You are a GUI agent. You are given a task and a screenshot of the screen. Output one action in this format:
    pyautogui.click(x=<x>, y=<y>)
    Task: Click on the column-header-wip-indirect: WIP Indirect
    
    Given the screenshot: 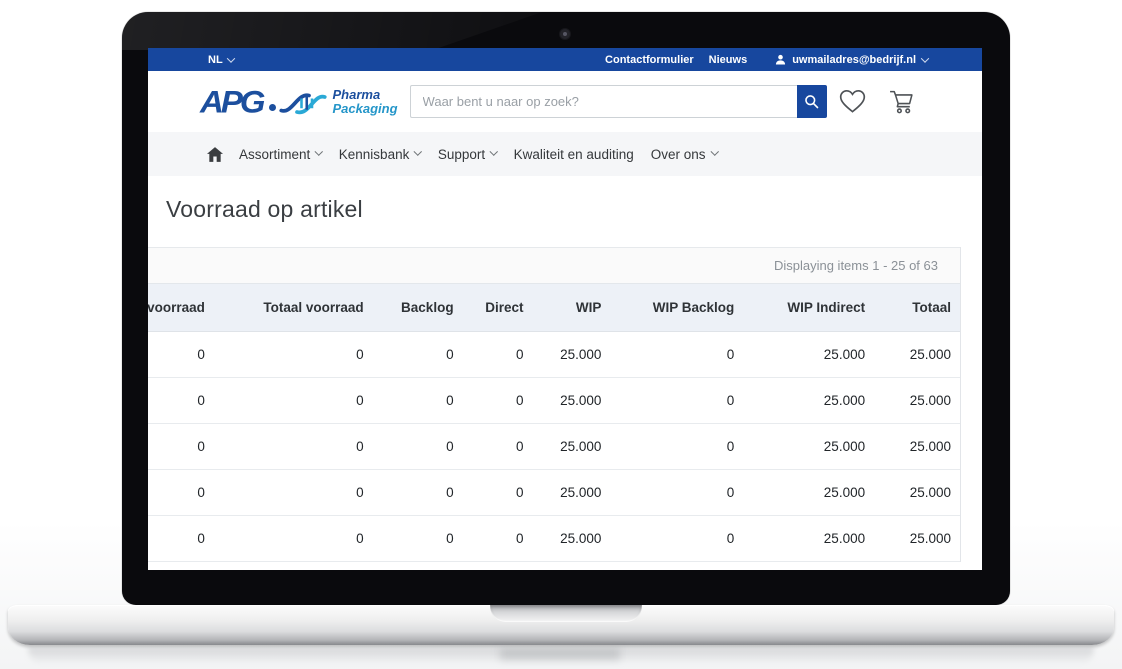 What is the action you would take?
    pyautogui.click(x=826, y=307)
    